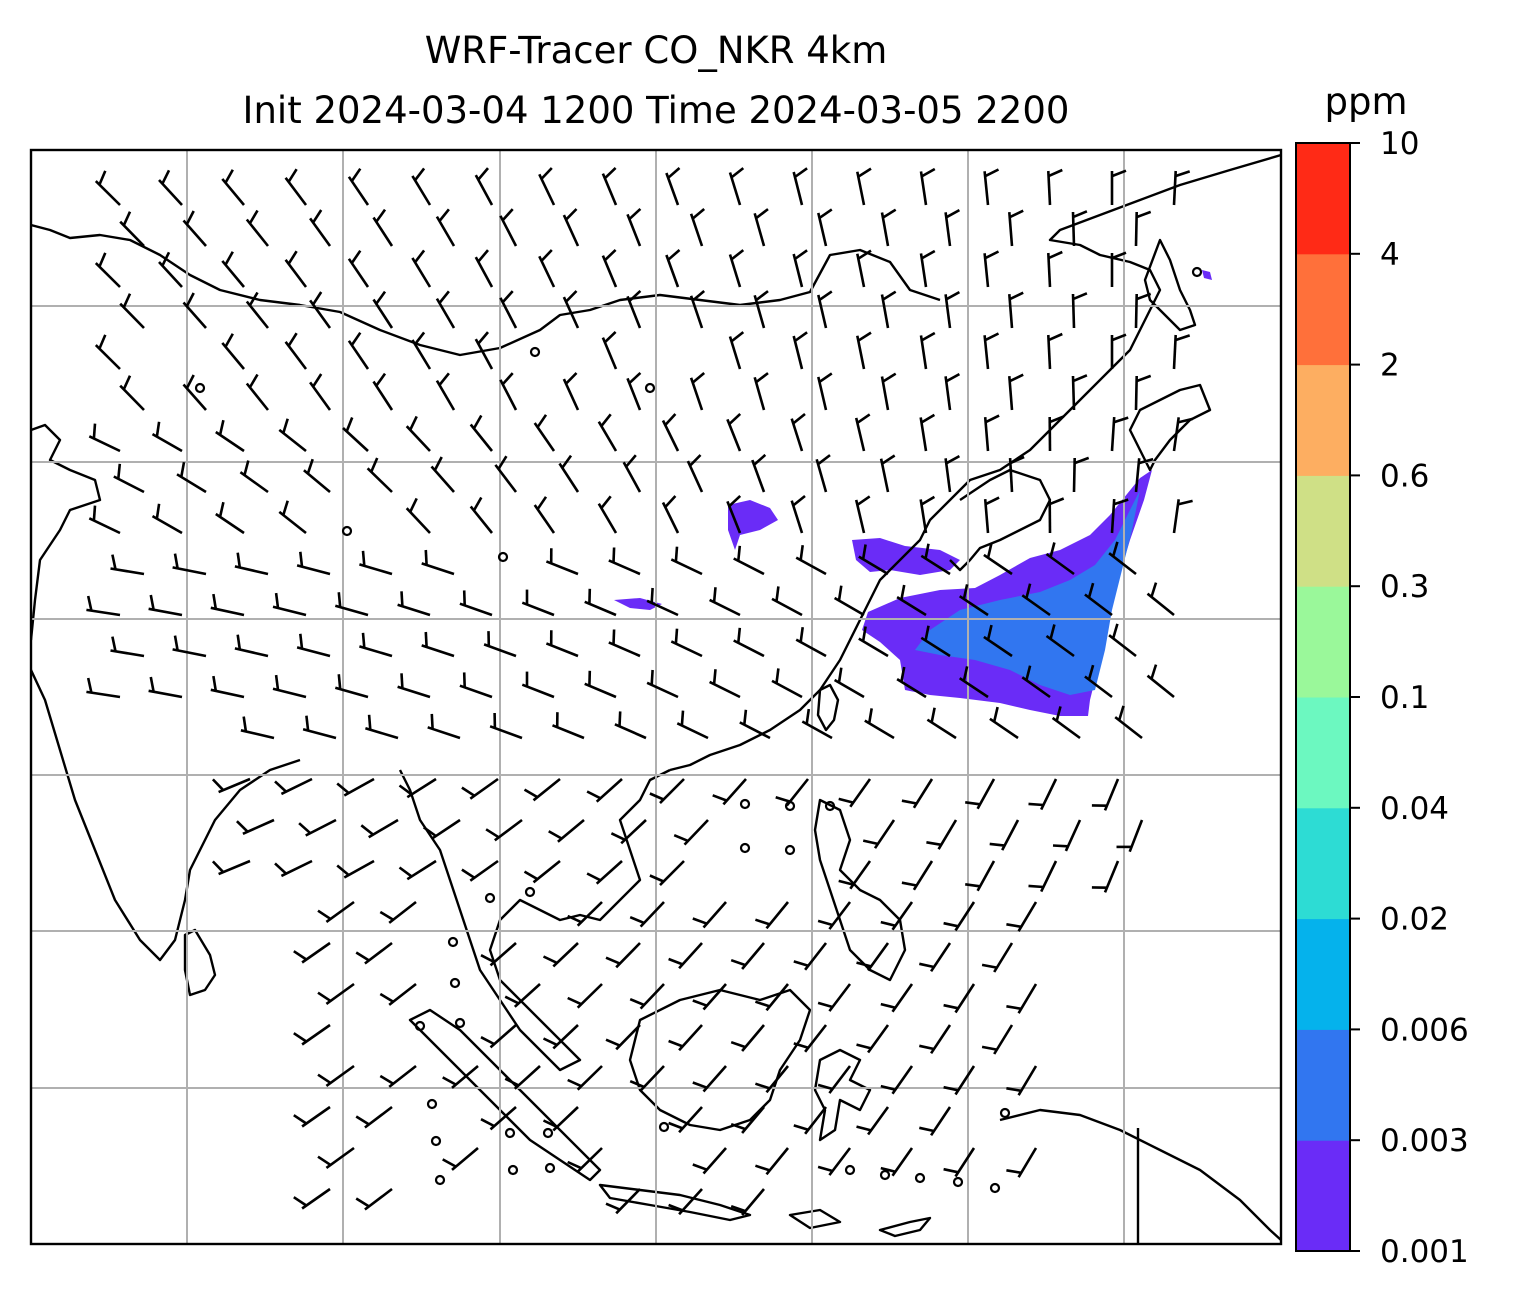 This screenshot has height=1306, width=1528. I want to click on plume-east-speck, so click(1207, 275).